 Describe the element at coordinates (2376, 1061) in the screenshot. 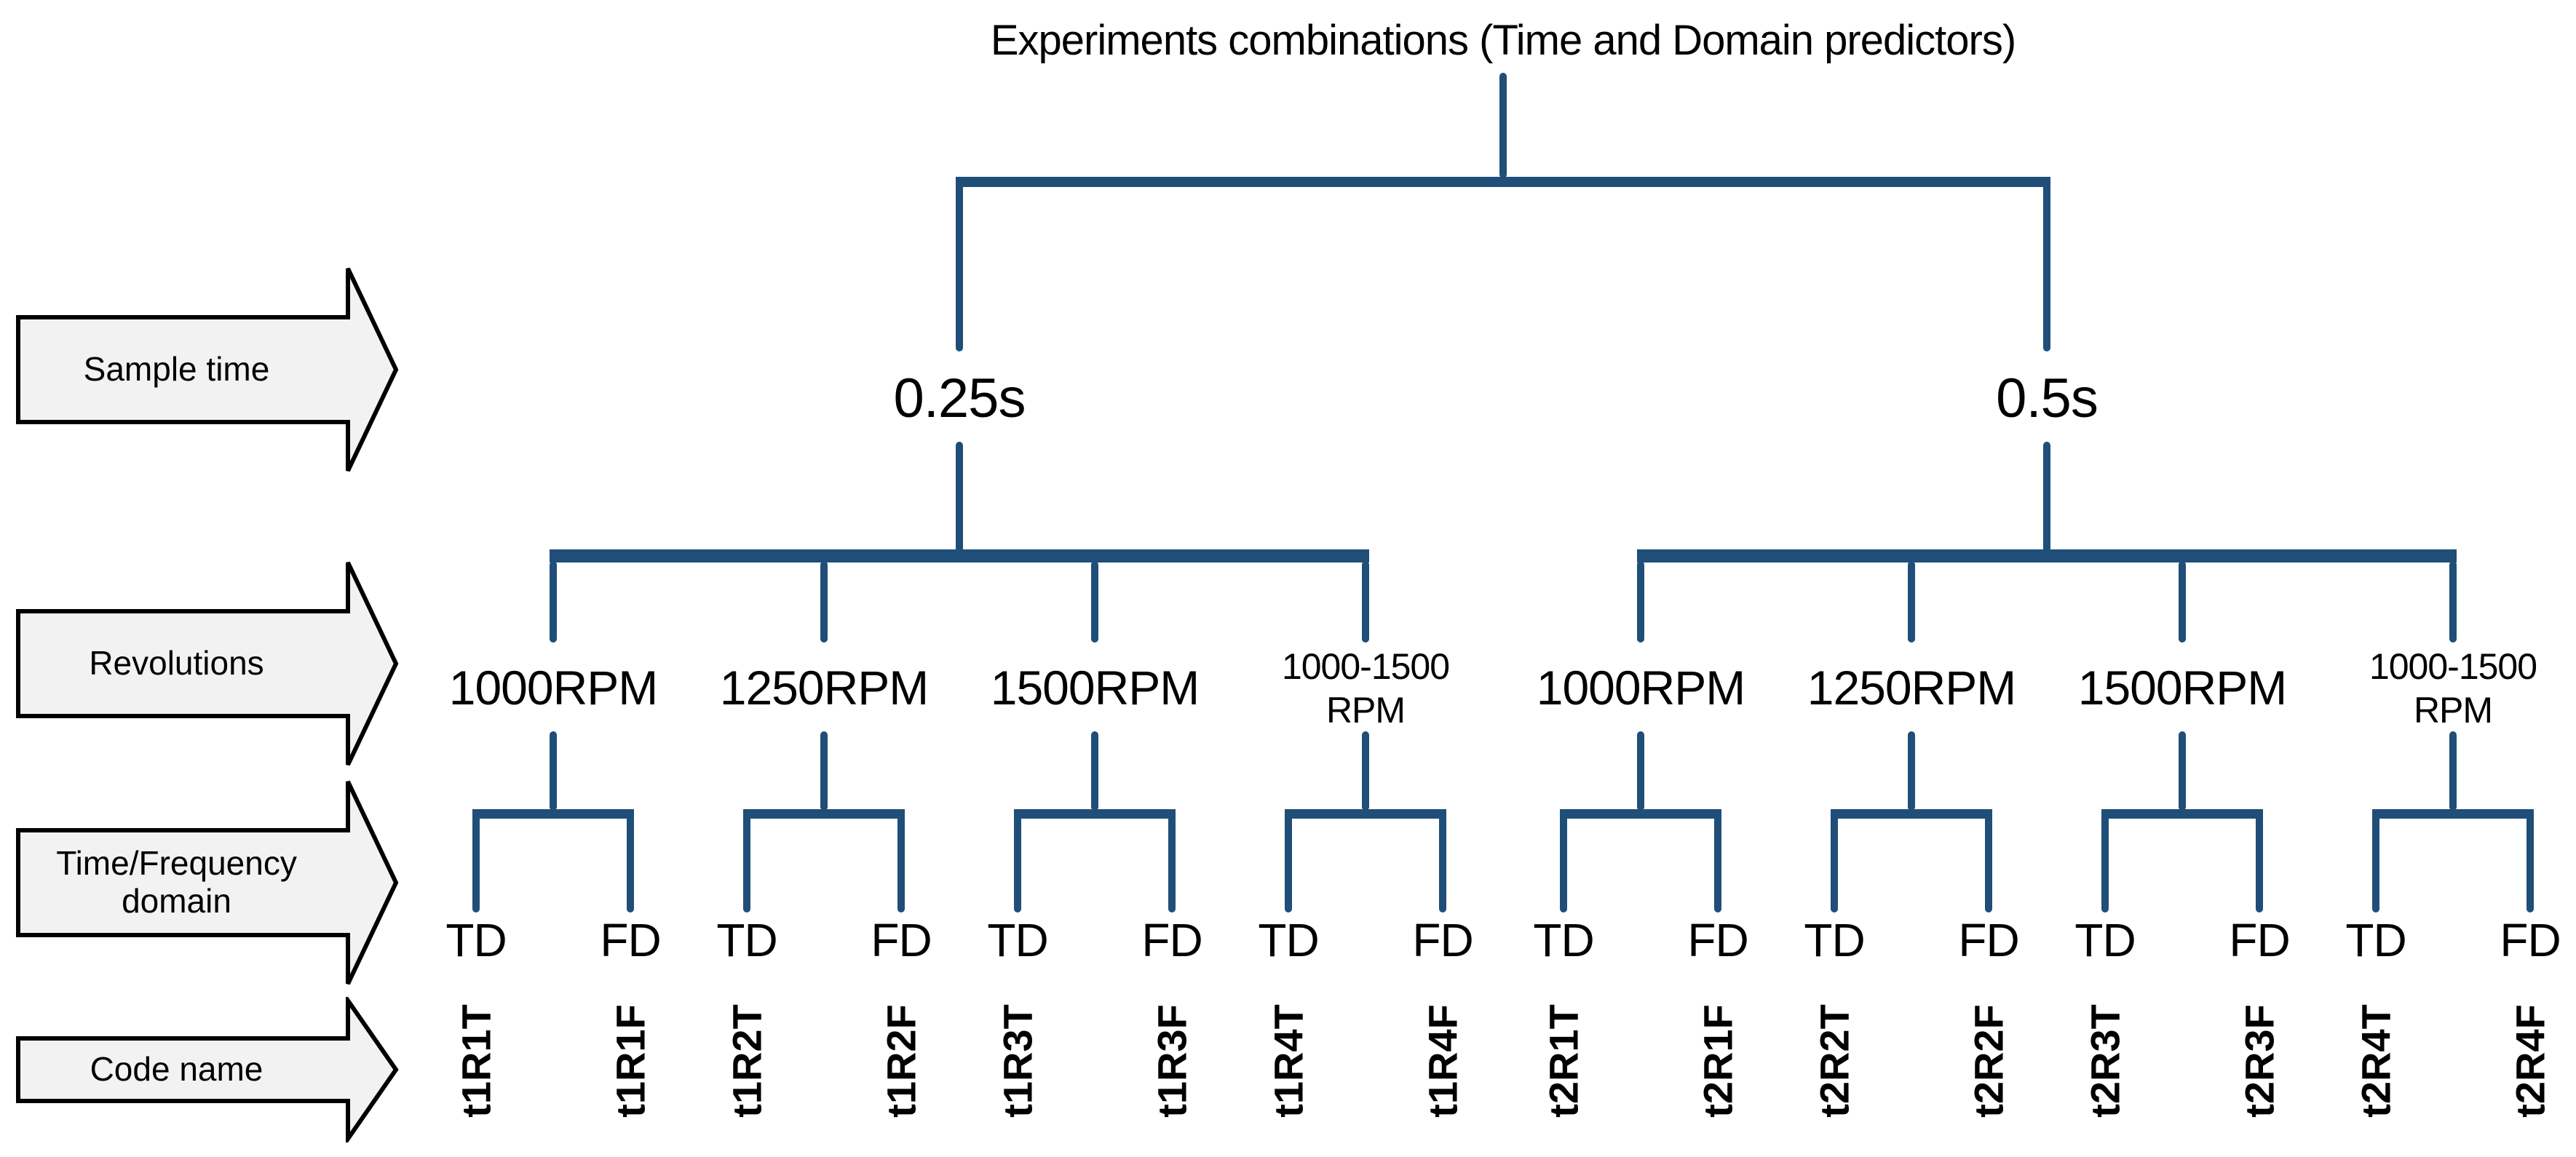

I see `code-label: t2R4T` at that location.